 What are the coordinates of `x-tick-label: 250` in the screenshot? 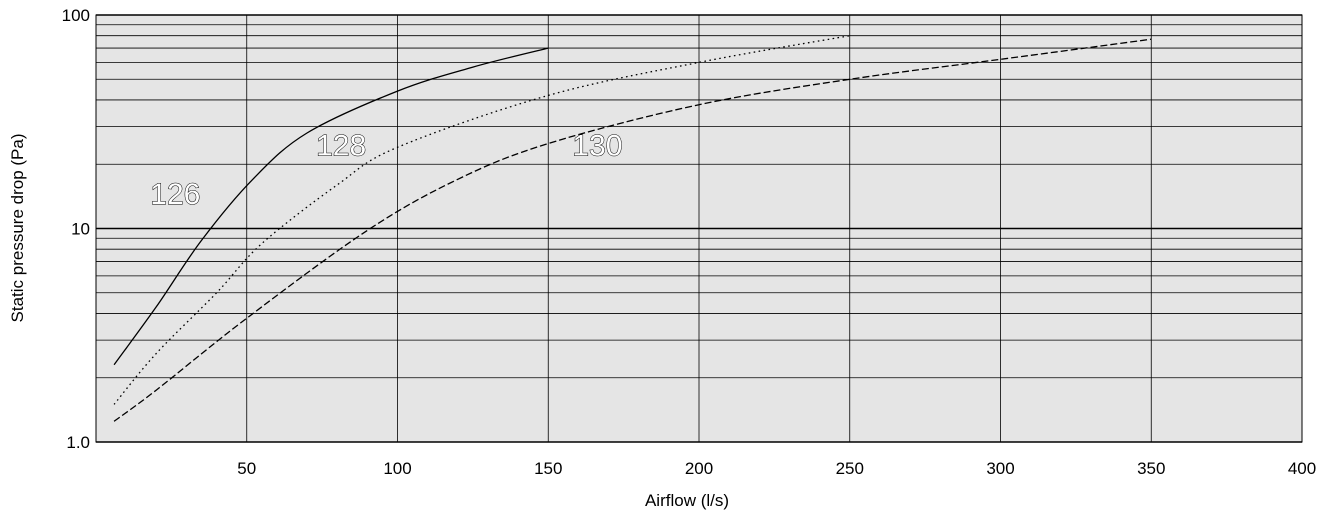 It's located at (850, 468).